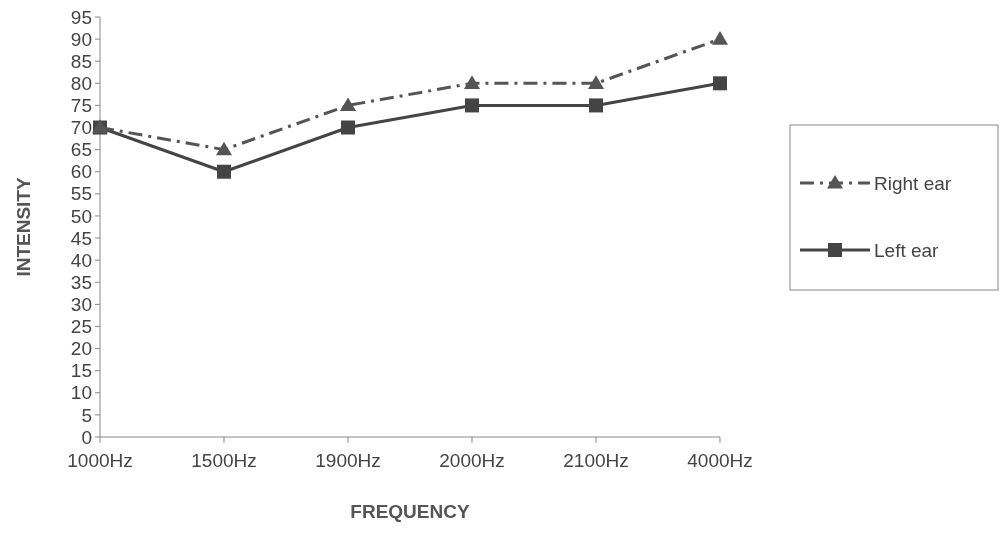  Describe the element at coordinates (86, 437) in the screenshot. I see `y-tick-label: 0` at that location.